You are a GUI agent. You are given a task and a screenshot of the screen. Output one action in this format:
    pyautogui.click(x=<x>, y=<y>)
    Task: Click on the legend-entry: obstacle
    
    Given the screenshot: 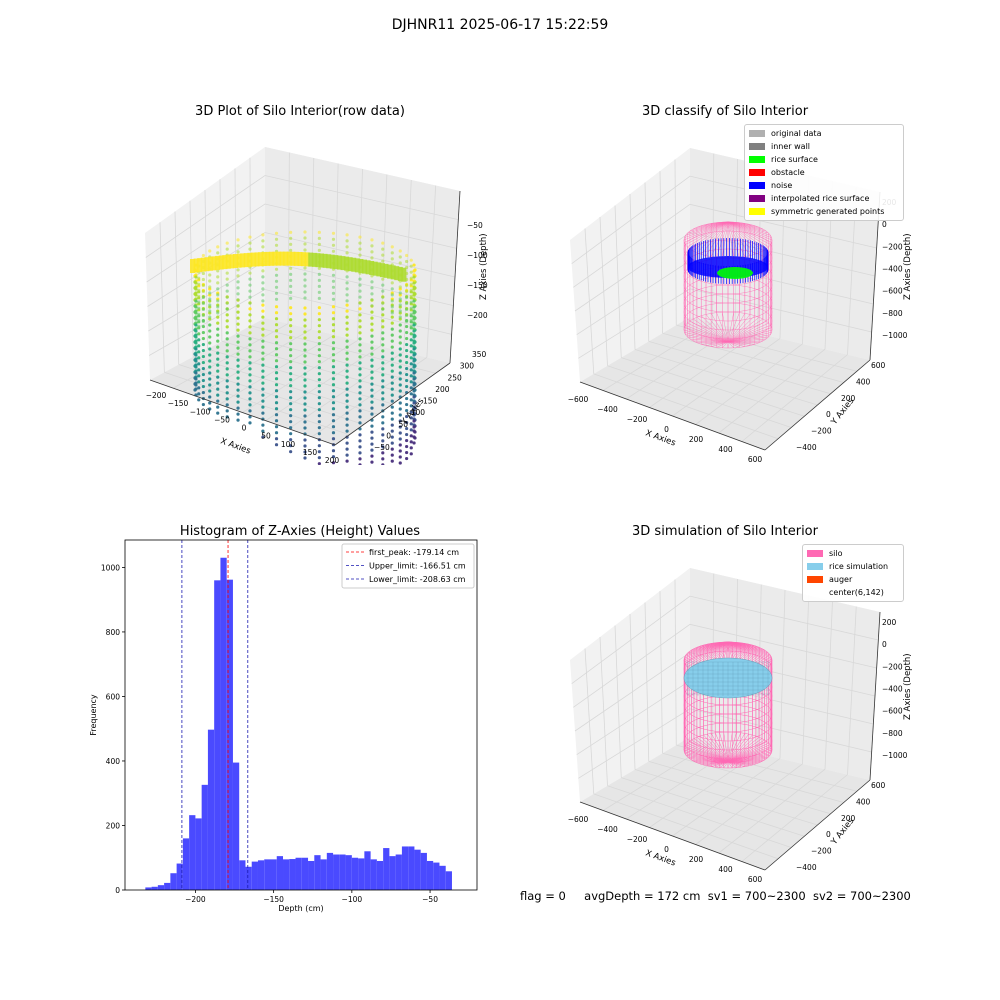 What is the action you would take?
    pyautogui.click(x=824, y=172)
    